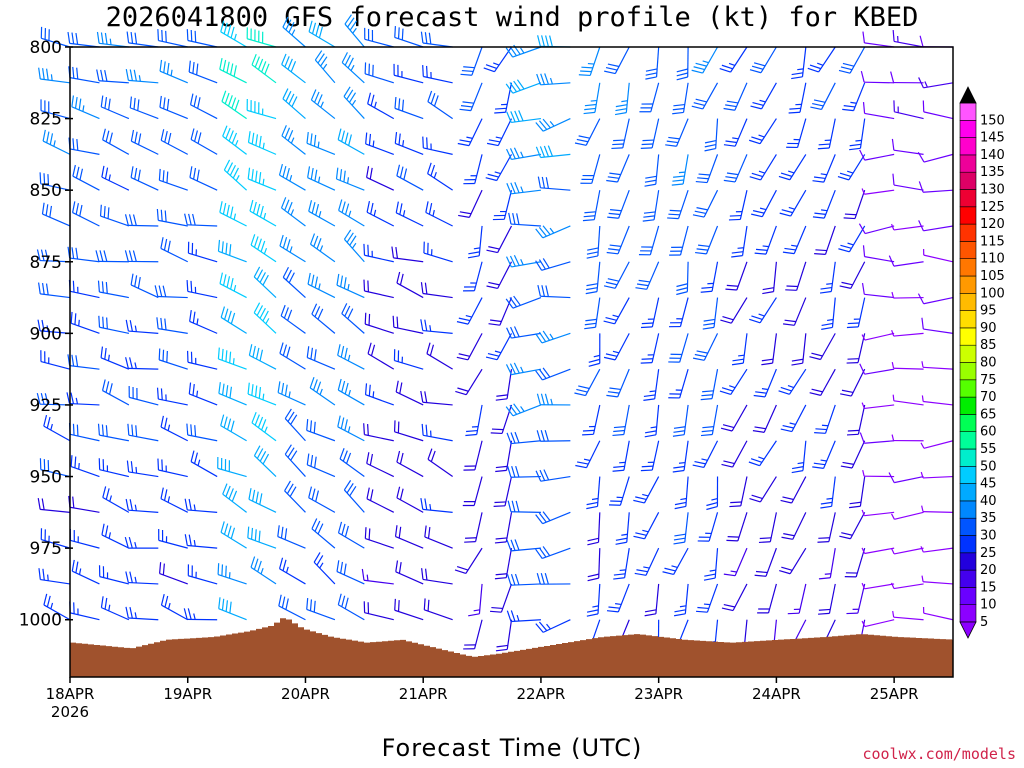  What do you see at coordinates (939, 754) in the screenshot?
I see `credit-link: coolwx.com/models` at bounding box center [939, 754].